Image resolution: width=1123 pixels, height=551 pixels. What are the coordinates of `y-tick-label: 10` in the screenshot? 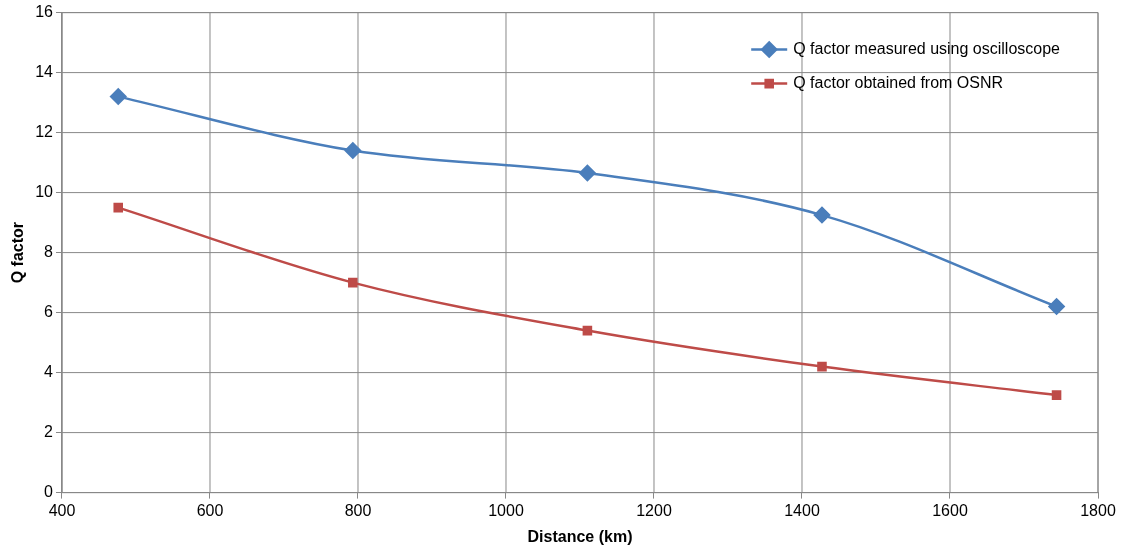 It's located at (44, 192).